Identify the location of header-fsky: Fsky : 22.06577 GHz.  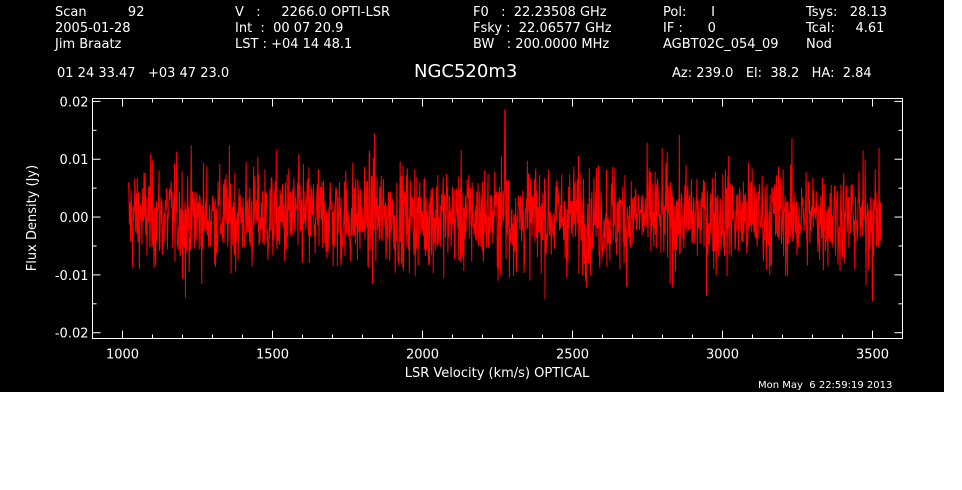
(542, 28).